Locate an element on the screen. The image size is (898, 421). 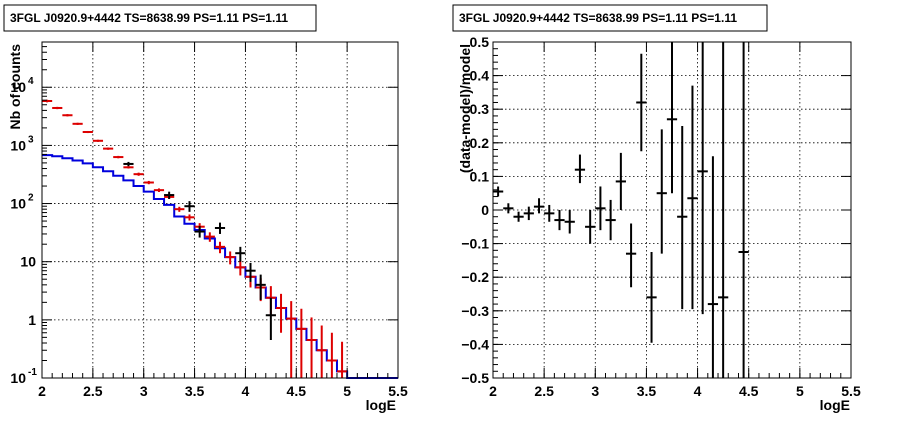
residual-x-tick-label: 5 is located at coordinates (800, 391).